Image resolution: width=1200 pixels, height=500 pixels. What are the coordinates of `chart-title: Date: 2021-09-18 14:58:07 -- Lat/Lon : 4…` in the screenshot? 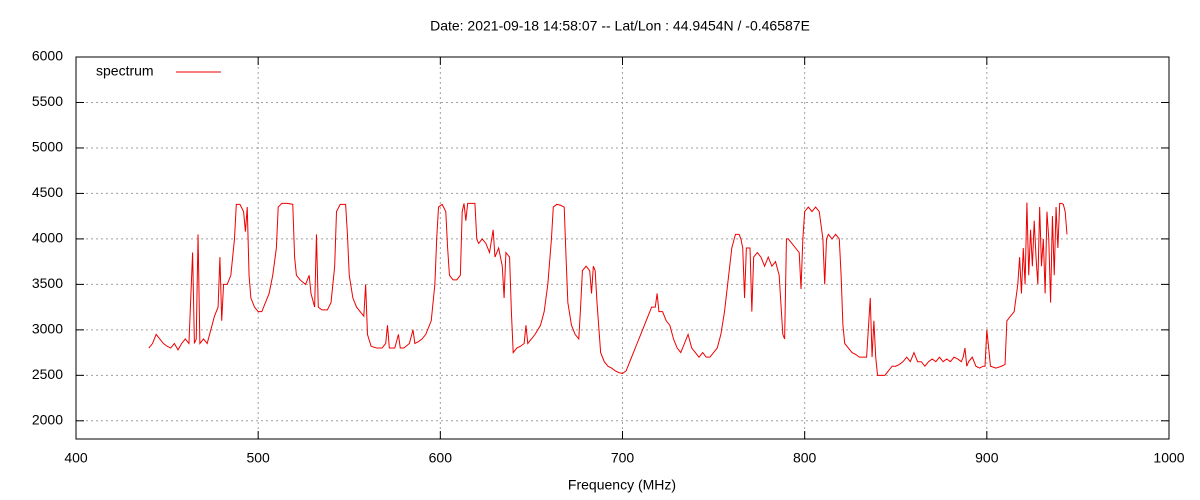 It's located at (620, 26).